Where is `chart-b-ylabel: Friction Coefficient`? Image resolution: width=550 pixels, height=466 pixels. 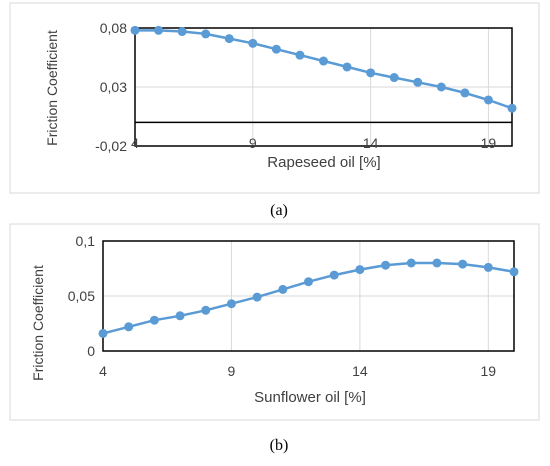
chart-b-ylabel: Friction Coefficient is located at coordinates (38, 323).